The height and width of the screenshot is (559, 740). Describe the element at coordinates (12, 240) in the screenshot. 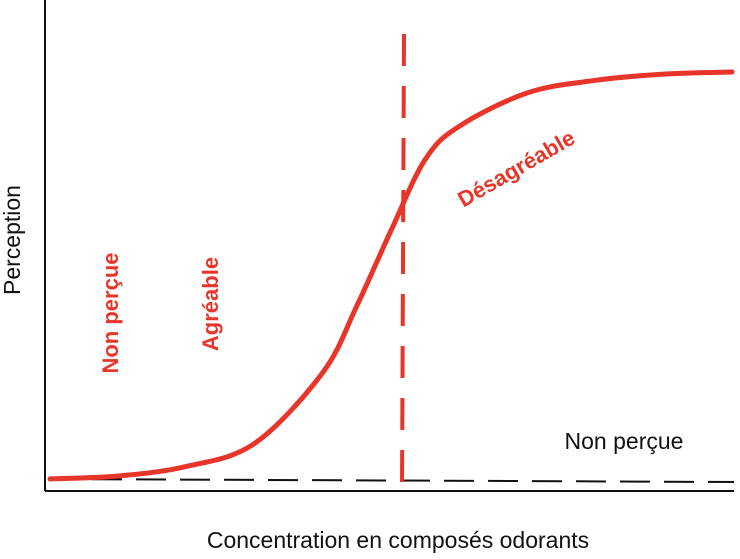

I see `y-axis-label: Perception` at that location.